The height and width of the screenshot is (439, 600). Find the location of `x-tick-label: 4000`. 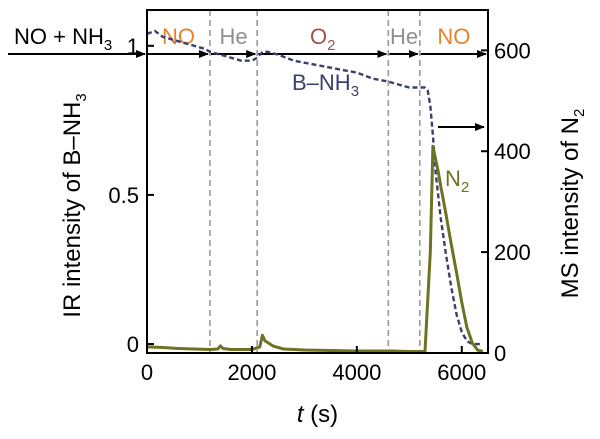

x-tick-label: 4000 is located at coordinates (356, 372).